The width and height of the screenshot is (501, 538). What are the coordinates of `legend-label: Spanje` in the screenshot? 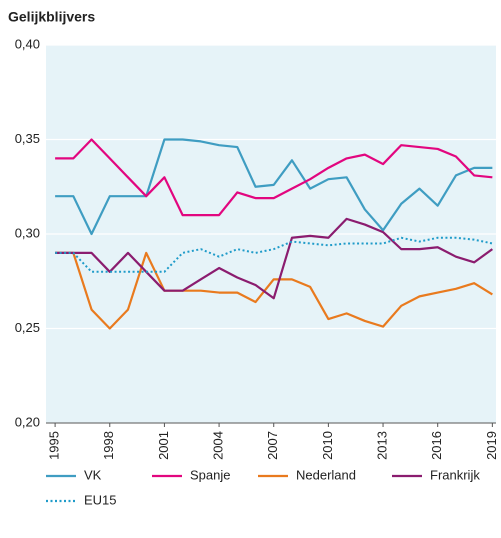 It's located at (210, 474).